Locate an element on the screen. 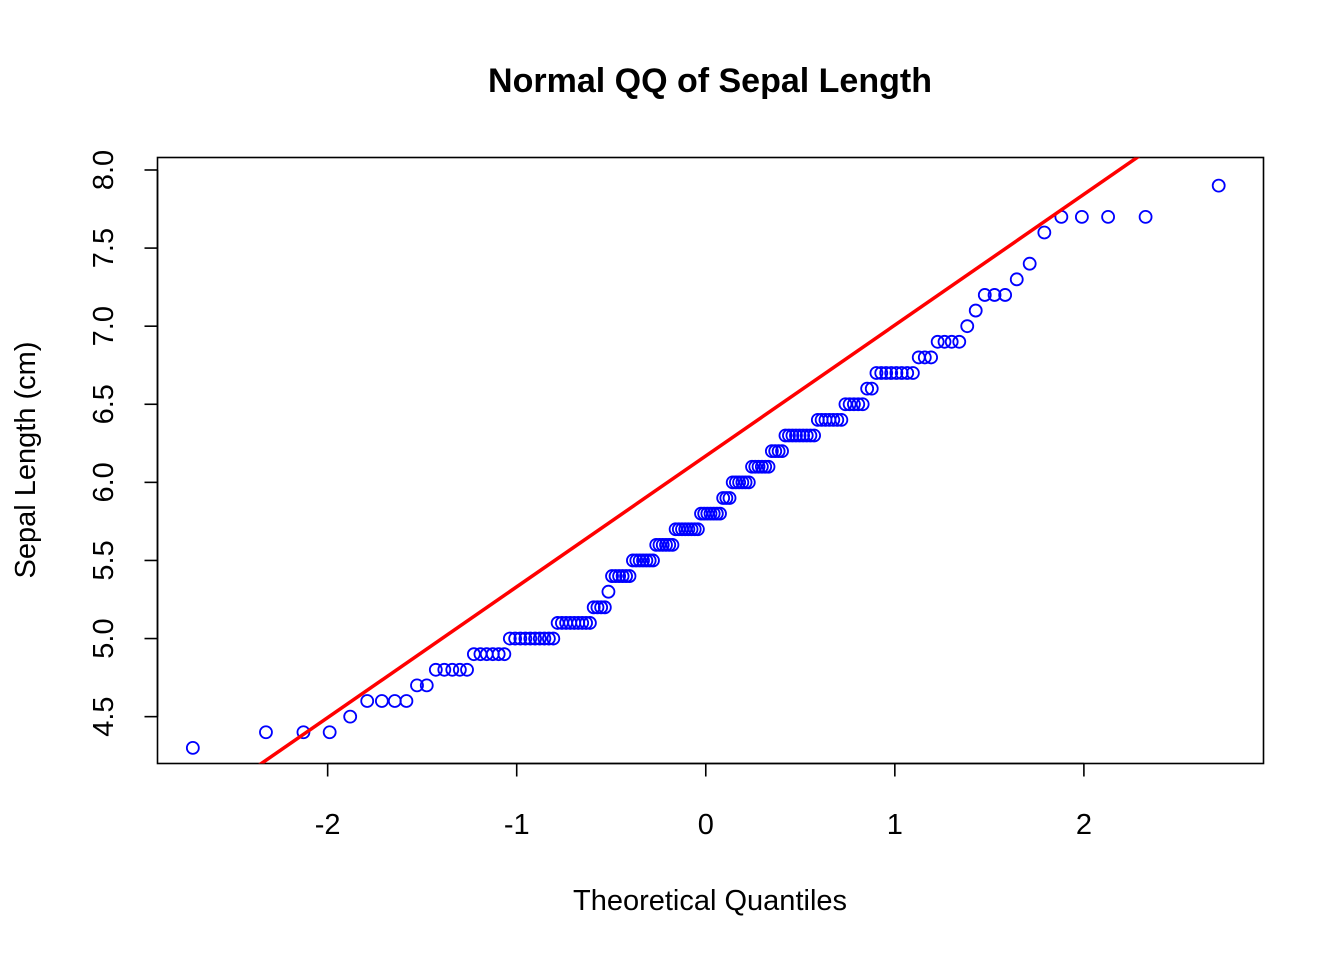 This screenshot has height=960, width=1344. y-tick-label: 5.5 is located at coordinates (104, 560).